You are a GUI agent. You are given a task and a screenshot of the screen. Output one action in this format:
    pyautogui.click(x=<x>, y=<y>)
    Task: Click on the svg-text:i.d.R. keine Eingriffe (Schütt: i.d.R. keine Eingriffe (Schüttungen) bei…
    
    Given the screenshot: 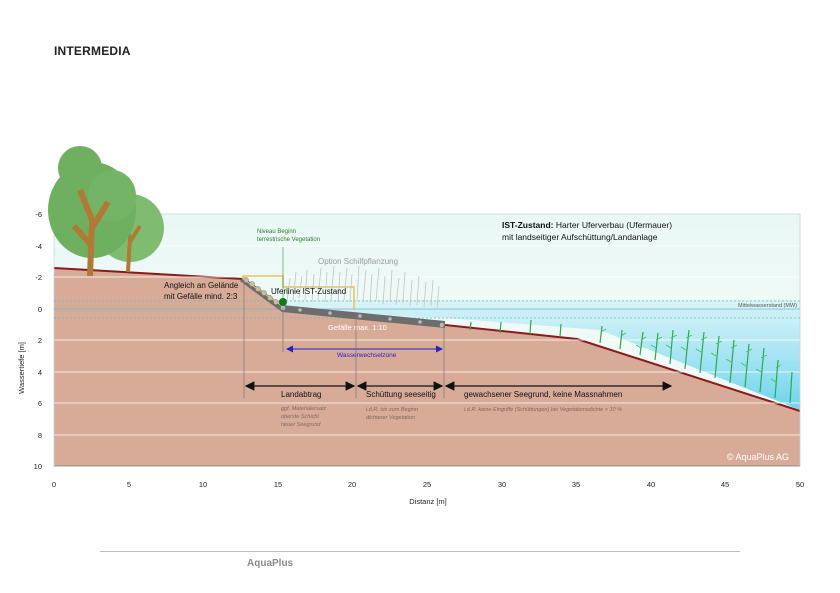 What is the action you would take?
    pyautogui.click(x=543, y=410)
    